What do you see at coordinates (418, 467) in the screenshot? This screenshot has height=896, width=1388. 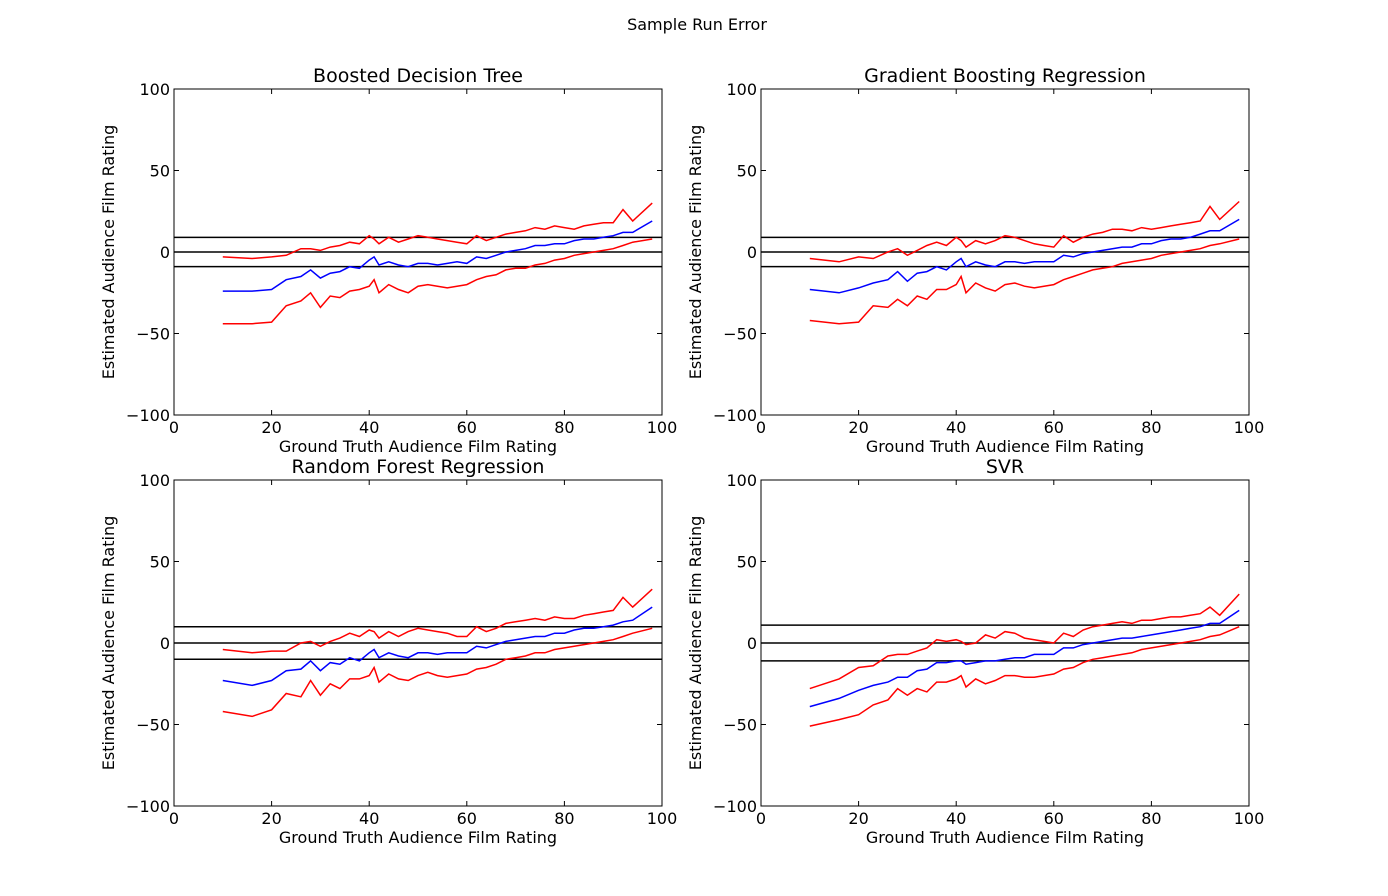 I see `subplot-title: Random Forest Regression` at bounding box center [418, 467].